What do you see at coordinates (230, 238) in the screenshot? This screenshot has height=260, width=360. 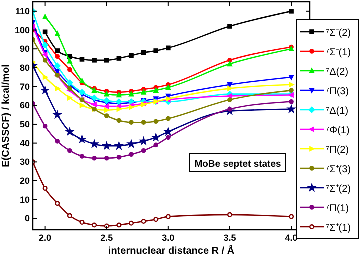 I see `x-tick-label: 3.5` at bounding box center [230, 238].